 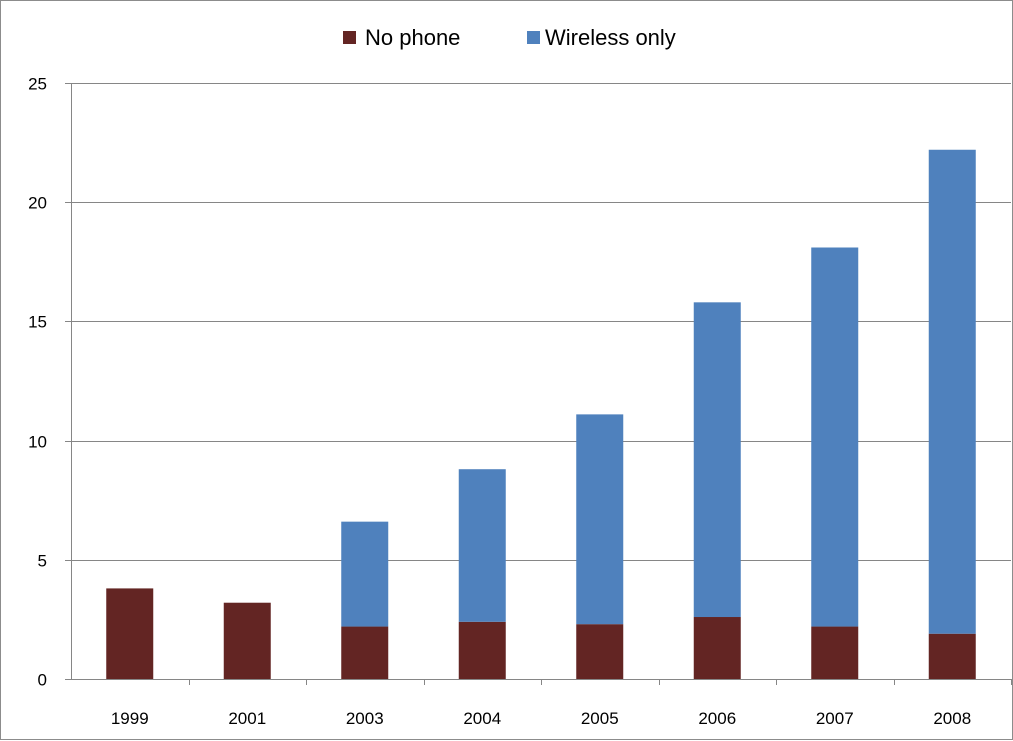 What do you see at coordinates (835, 437) in the screenshot?
I see `bar-wireless-only-2007` at bounding box center [835, 437].